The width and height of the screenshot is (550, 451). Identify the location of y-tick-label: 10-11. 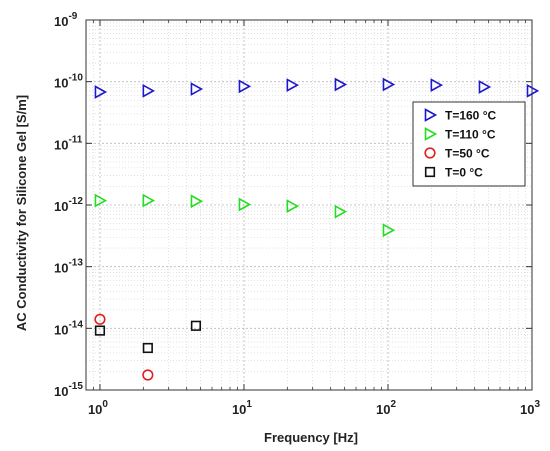
(68, 143).